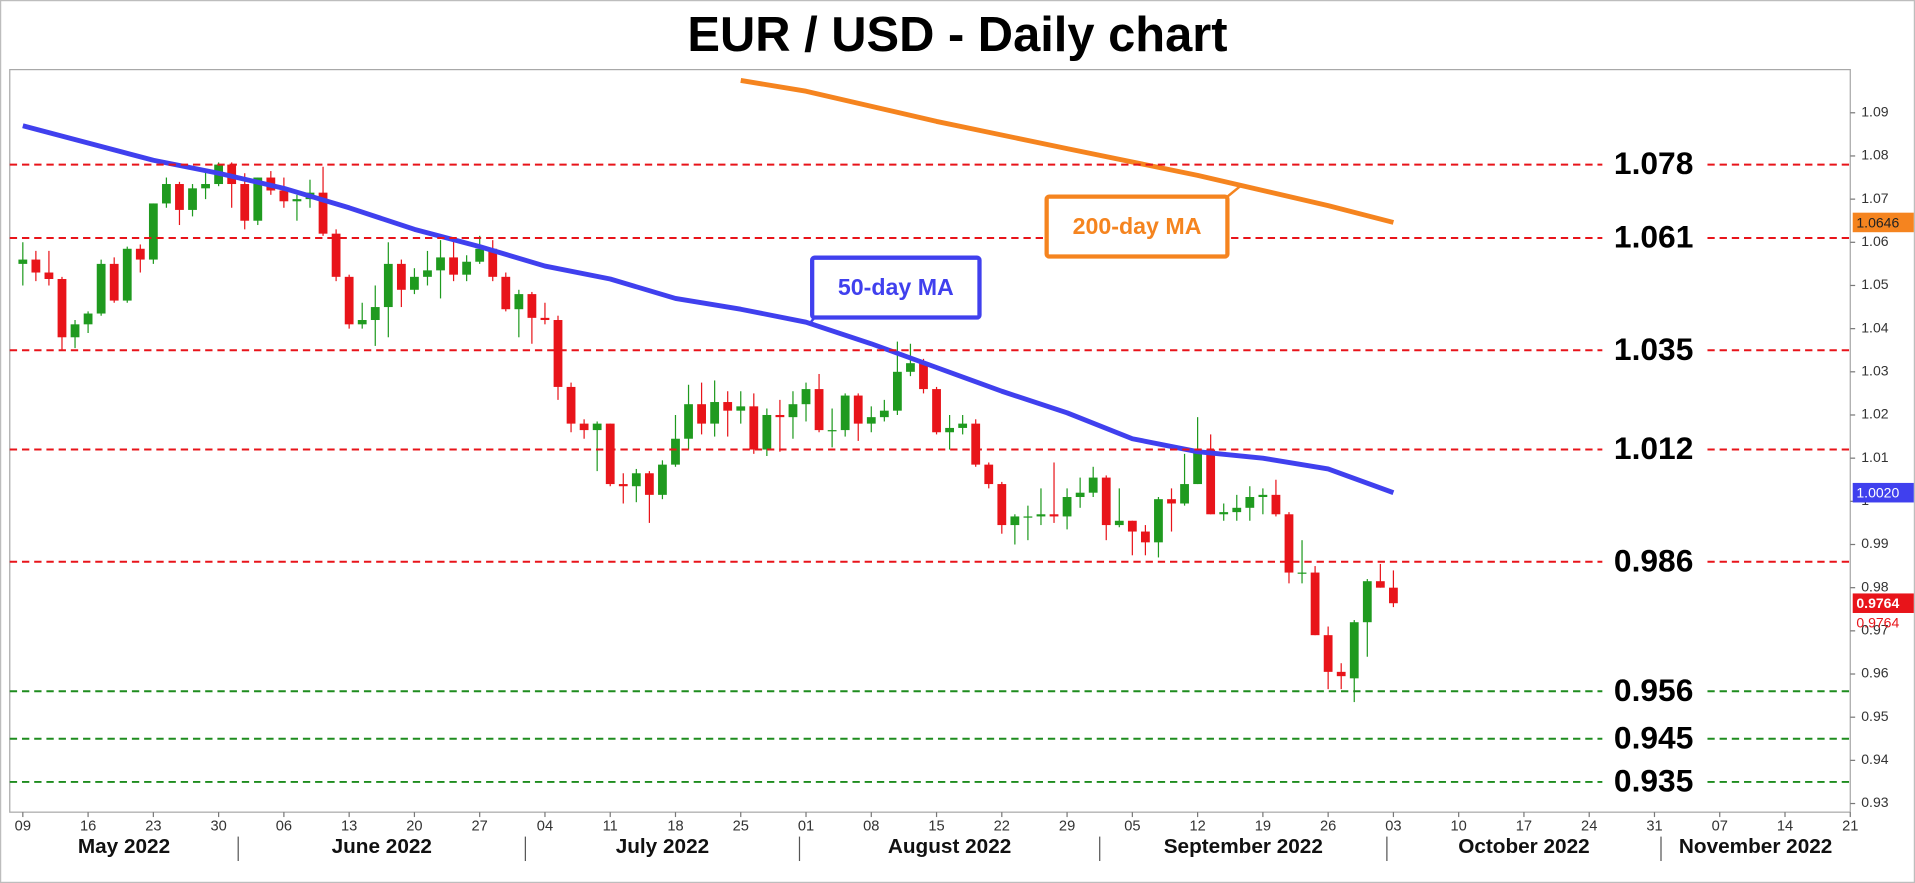 The width and height of the screenshot is (1915, 883). What do you see at coordinates (1328, 827) in the screenshot?
I see `x-tick-label: 26` at bounding box center [1328, 827].